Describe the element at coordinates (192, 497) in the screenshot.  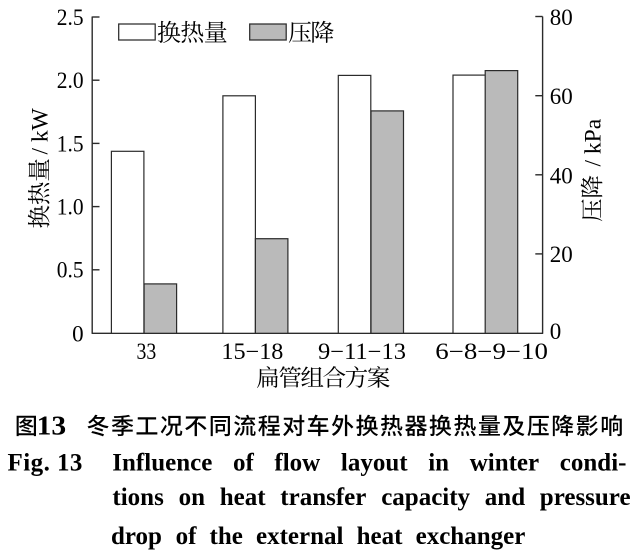
I see `svg-text: on` at that location.